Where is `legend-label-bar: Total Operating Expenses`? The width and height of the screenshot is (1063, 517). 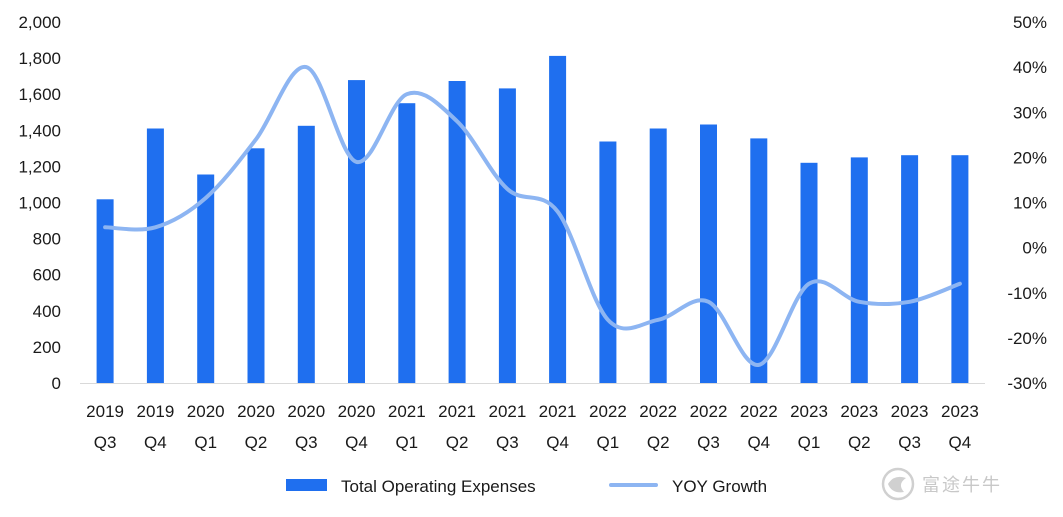
legend-label-bar: Total Operating Expenses is located at coordinates (438, 486).